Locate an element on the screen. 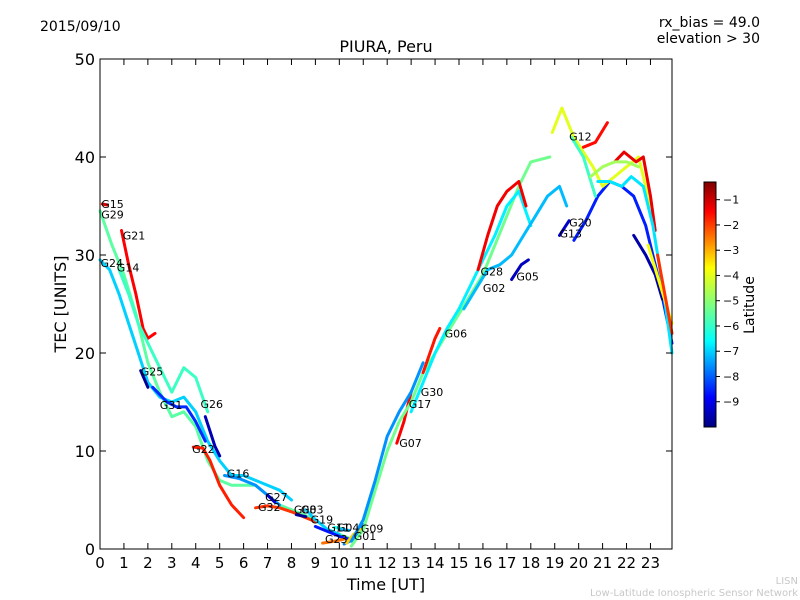 The image size is (800, 600). satellite-label: G30 is located at coordinates (432, 392).